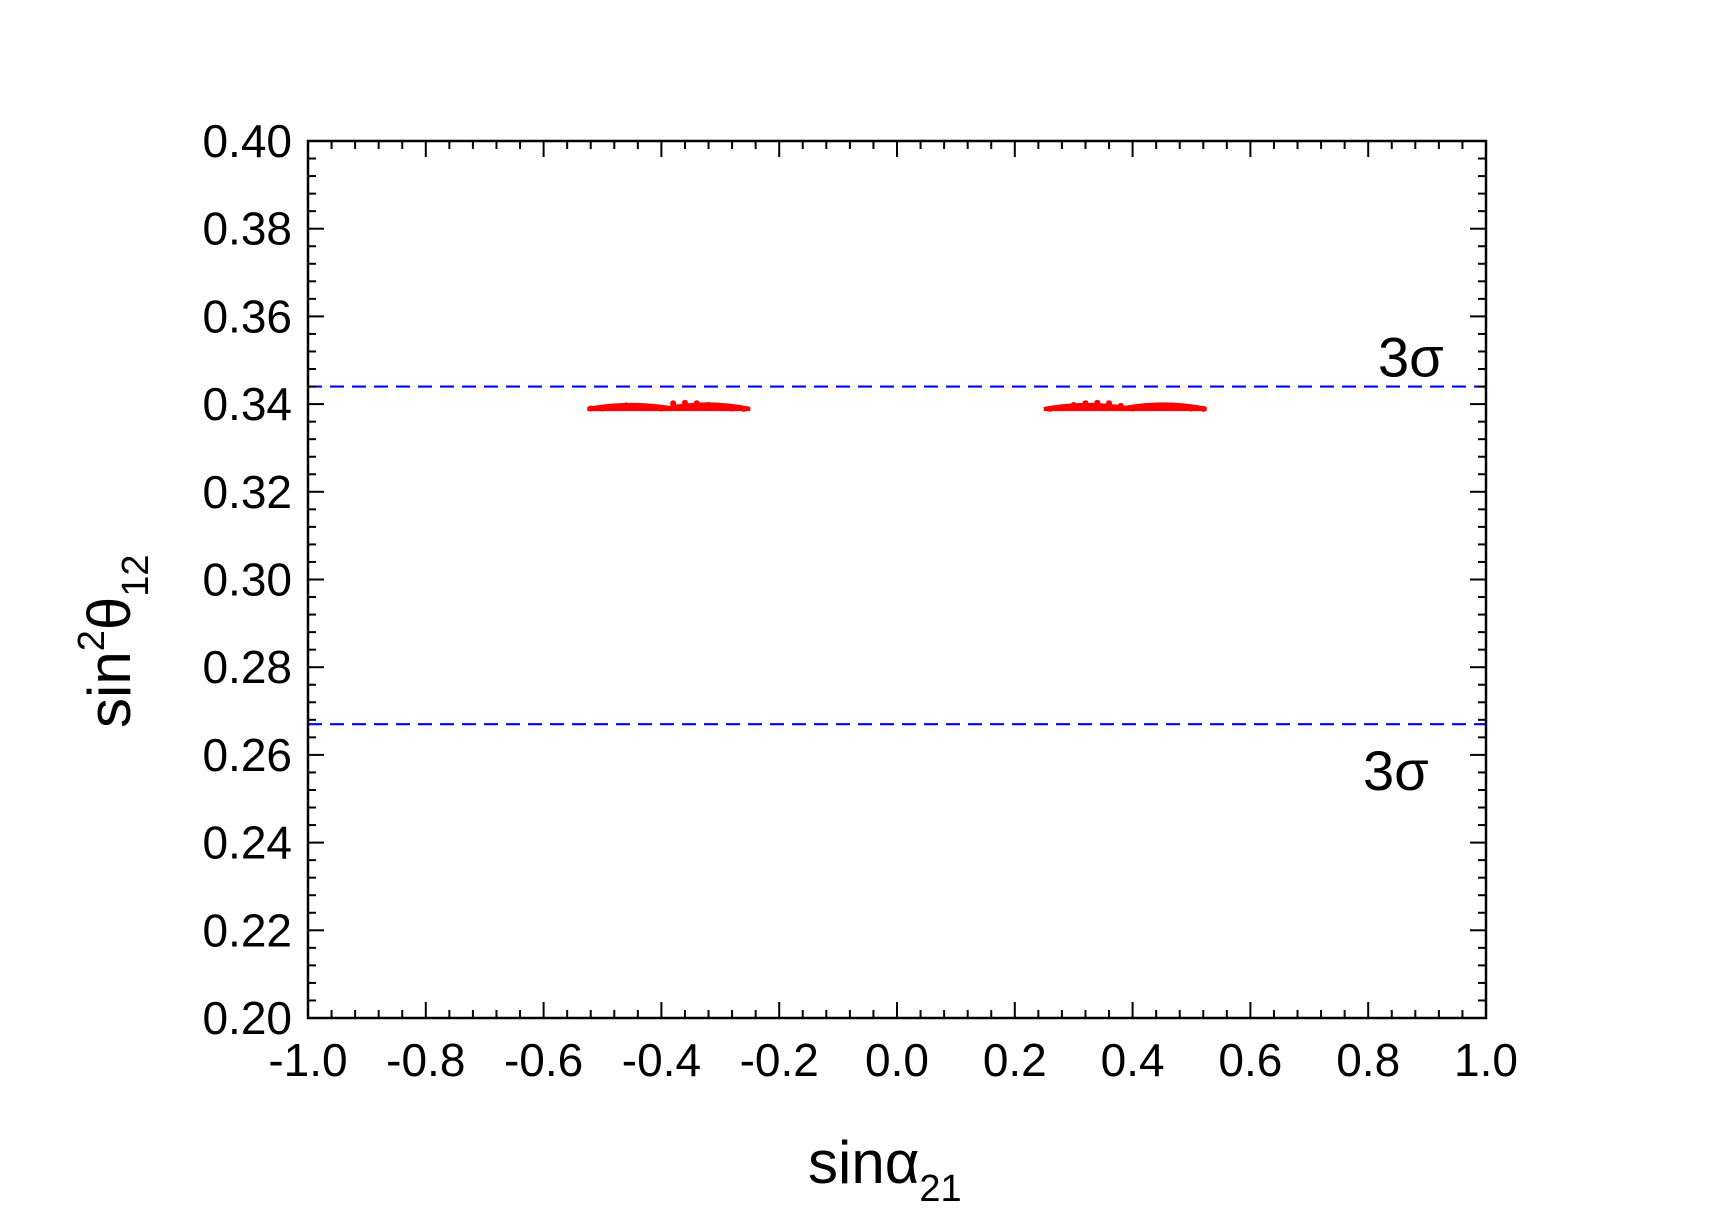 The width and height of the screenshot is (1710, 1209). What do you see at coordinates (846, 1162) in the screenshot?
I see `x-axis-title-base: sin` at bounding box center [846, 1162].